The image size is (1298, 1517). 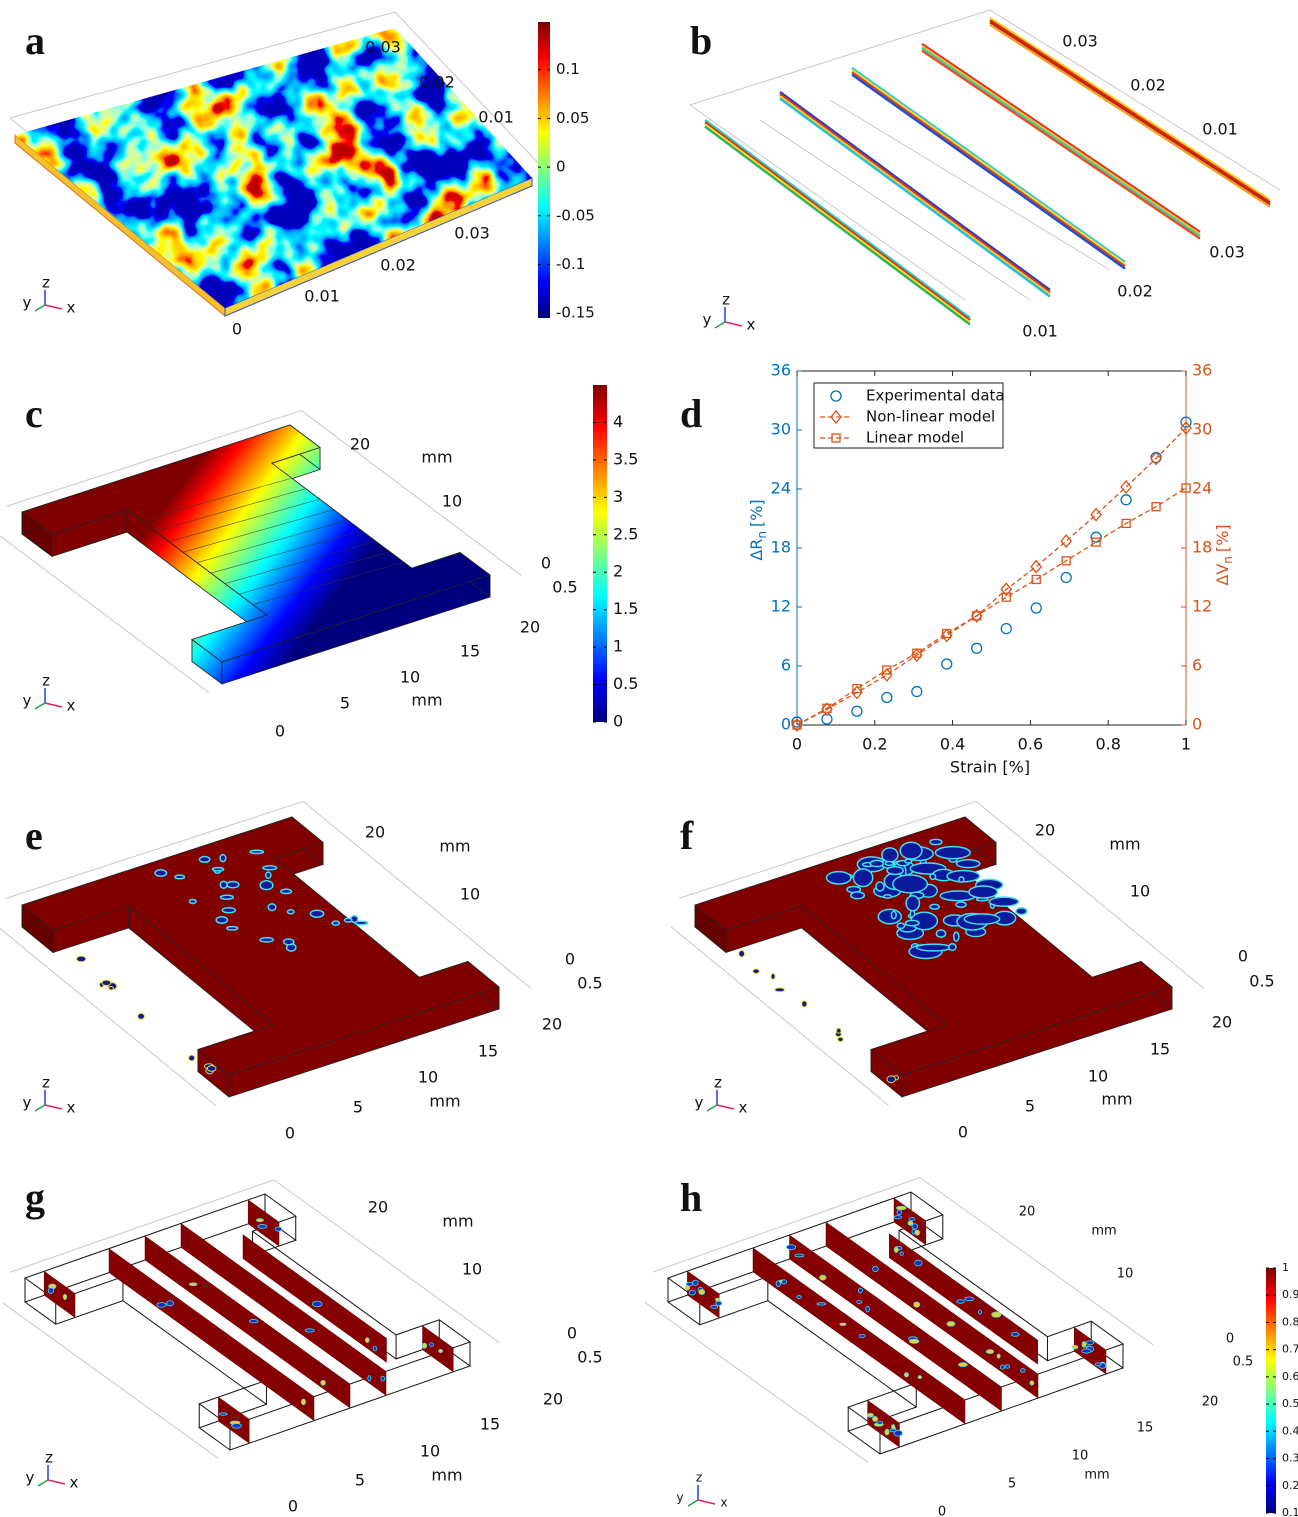 What do you see at coordinates (575, 215) in the screenshot?
I see `colorbar-tick-label: -0.05` at bounding box center [575, 215].